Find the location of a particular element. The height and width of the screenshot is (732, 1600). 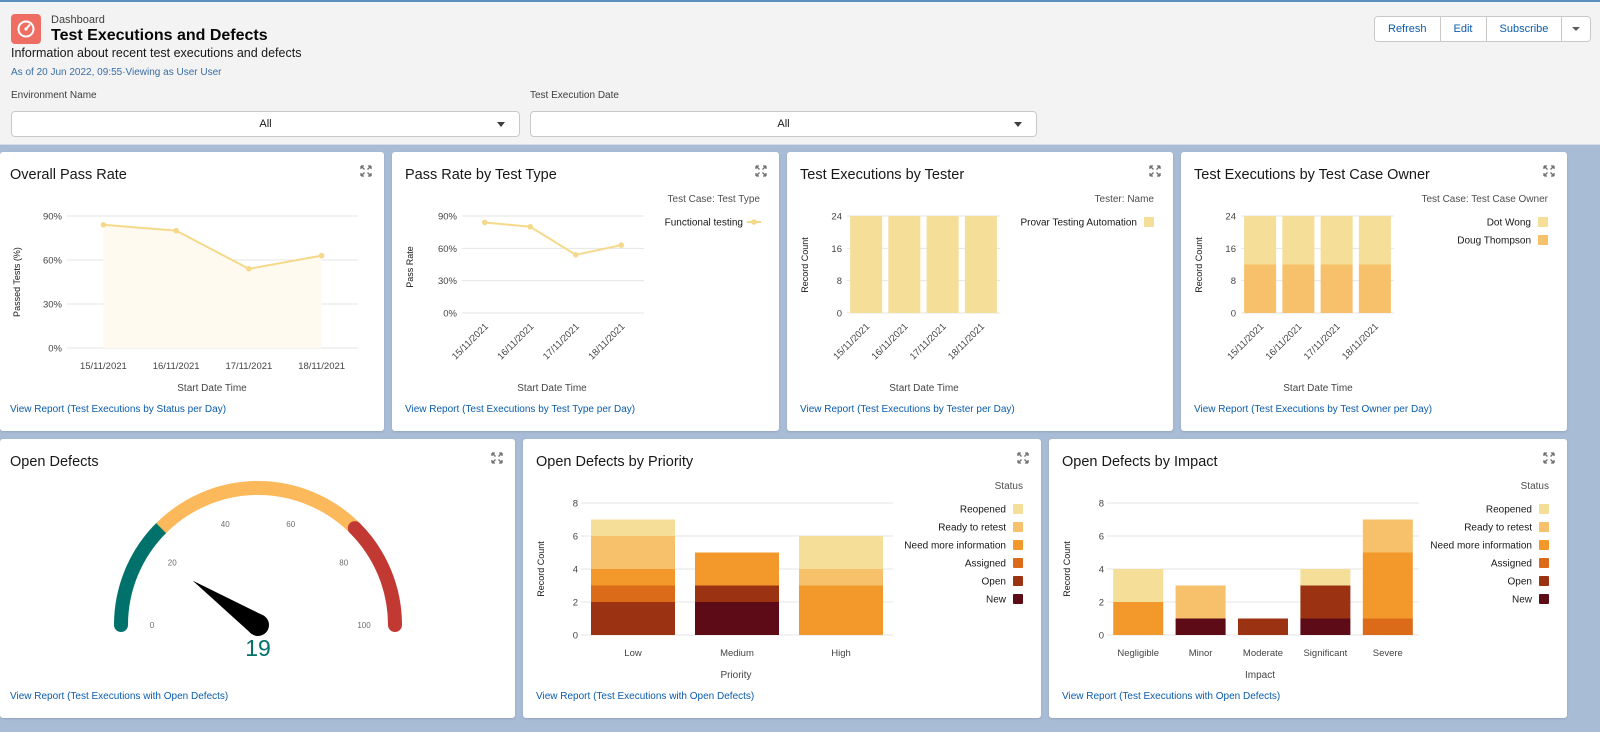

filter-label-environment: Environment Name is located at coordinates (54, 95).